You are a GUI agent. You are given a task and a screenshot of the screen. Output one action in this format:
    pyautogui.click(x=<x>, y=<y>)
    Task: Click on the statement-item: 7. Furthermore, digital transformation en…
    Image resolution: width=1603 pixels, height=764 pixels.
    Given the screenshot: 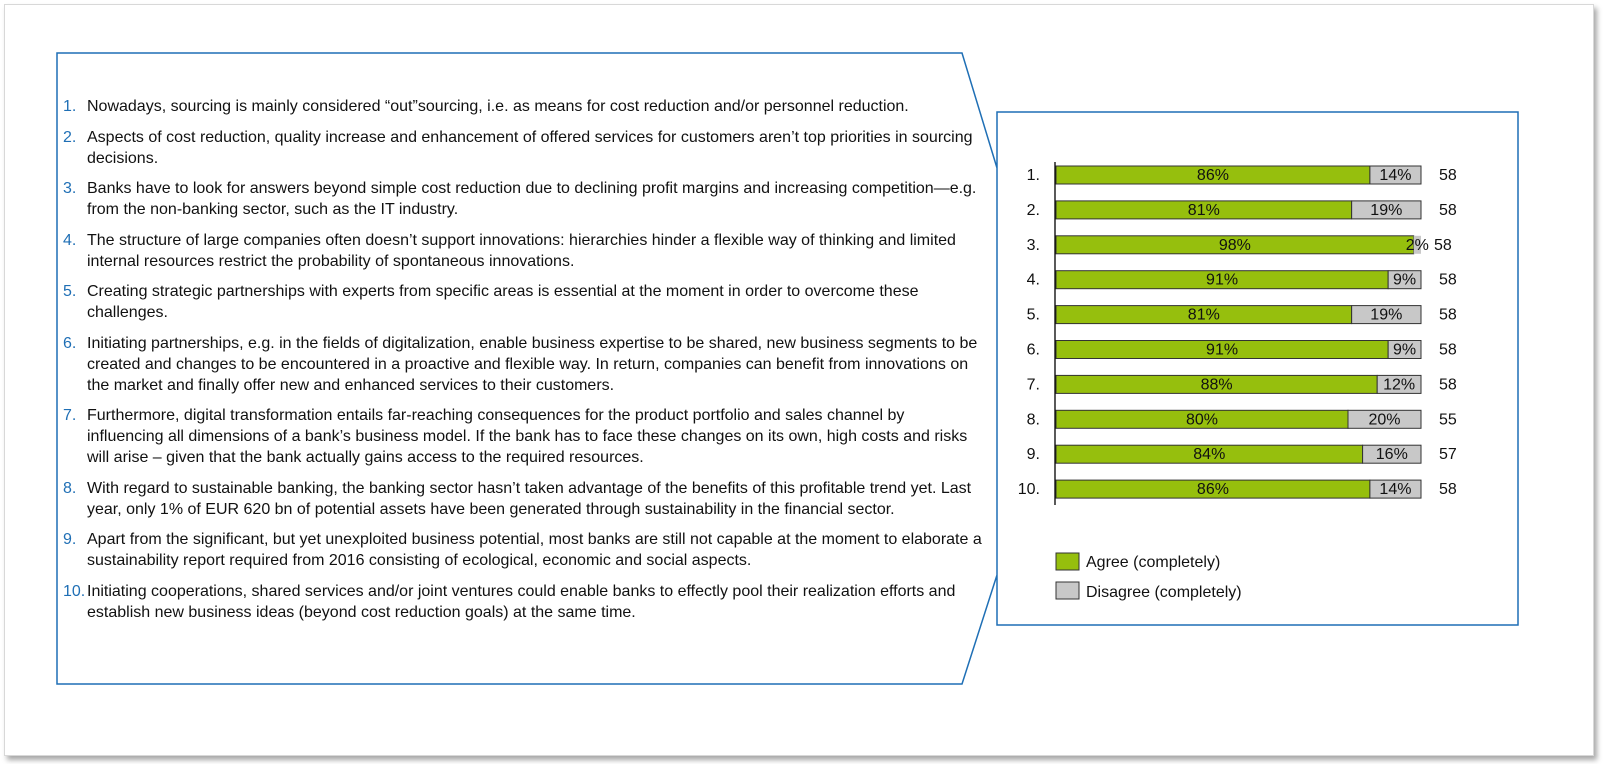 What is the action you would take?
    pyautogui.click(x=522, y=436)
    